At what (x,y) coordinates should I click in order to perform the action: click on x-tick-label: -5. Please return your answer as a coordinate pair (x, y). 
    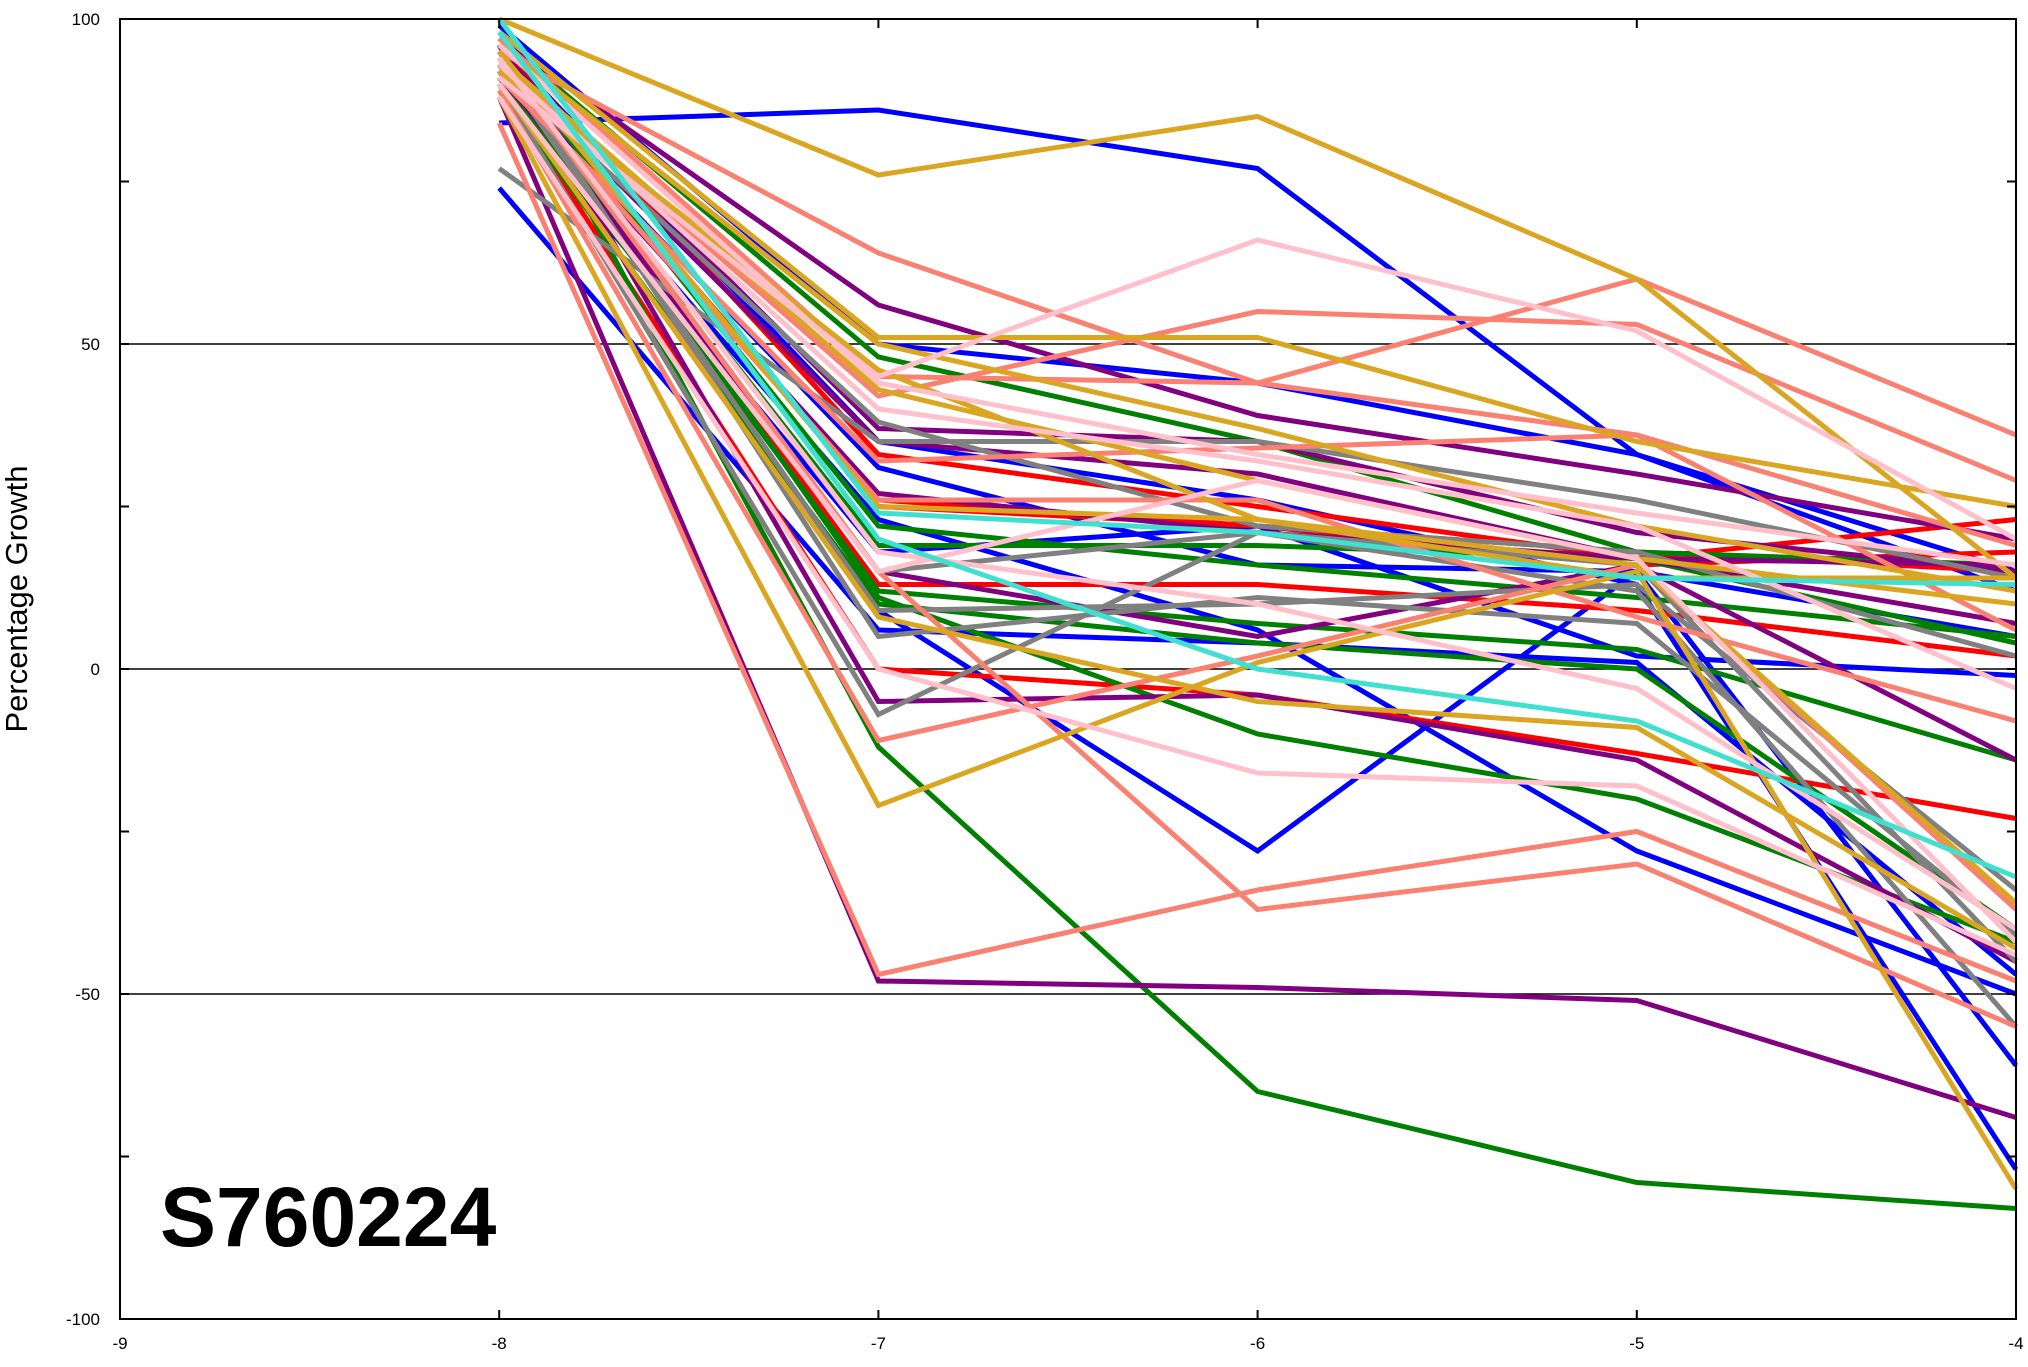
    Looking at the image, I should click on (1636, 1343).